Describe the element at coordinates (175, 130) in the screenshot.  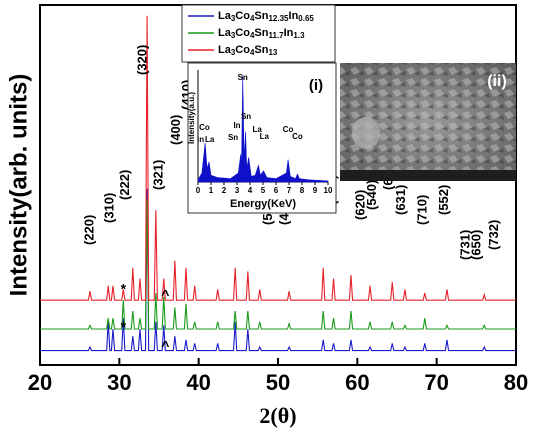
I see `peak-label: (400)` at that location.